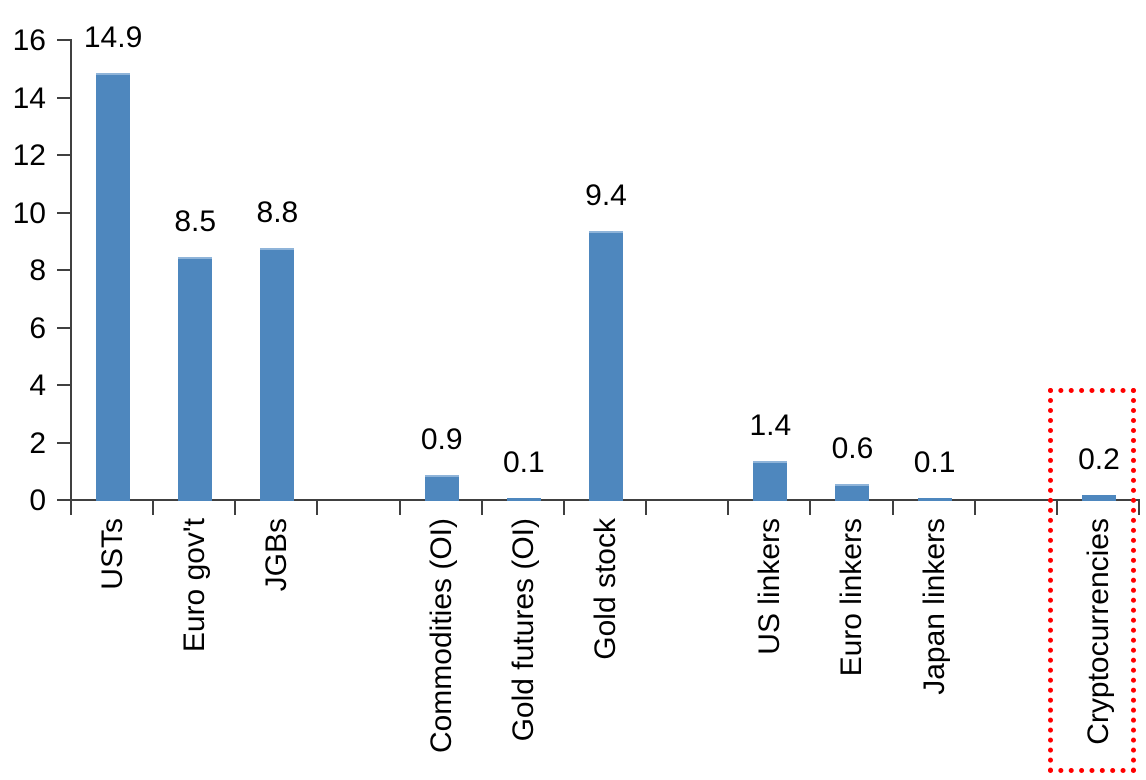  Describe the element at coordinates (113, 554) in the screenshot. I see `category-label: USTs` at that location.